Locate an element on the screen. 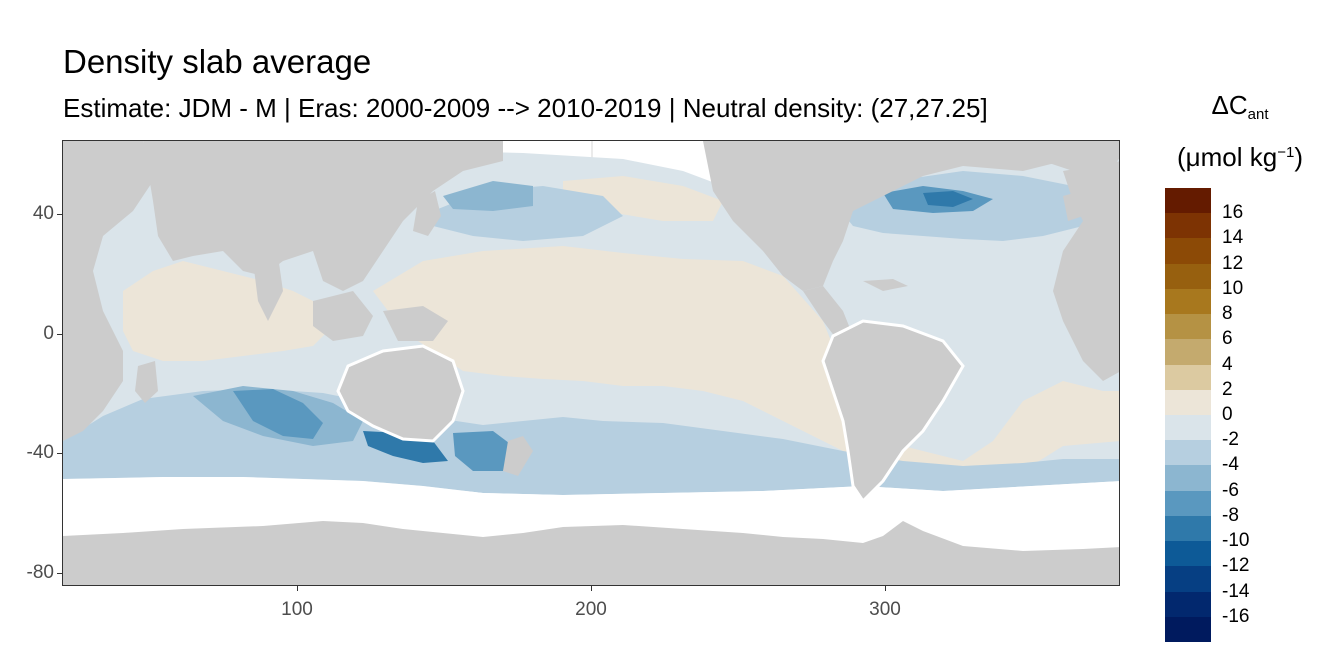 The width and height of the screenshot is (1344, 672). negative-nz is located at coordinates (483, 451).